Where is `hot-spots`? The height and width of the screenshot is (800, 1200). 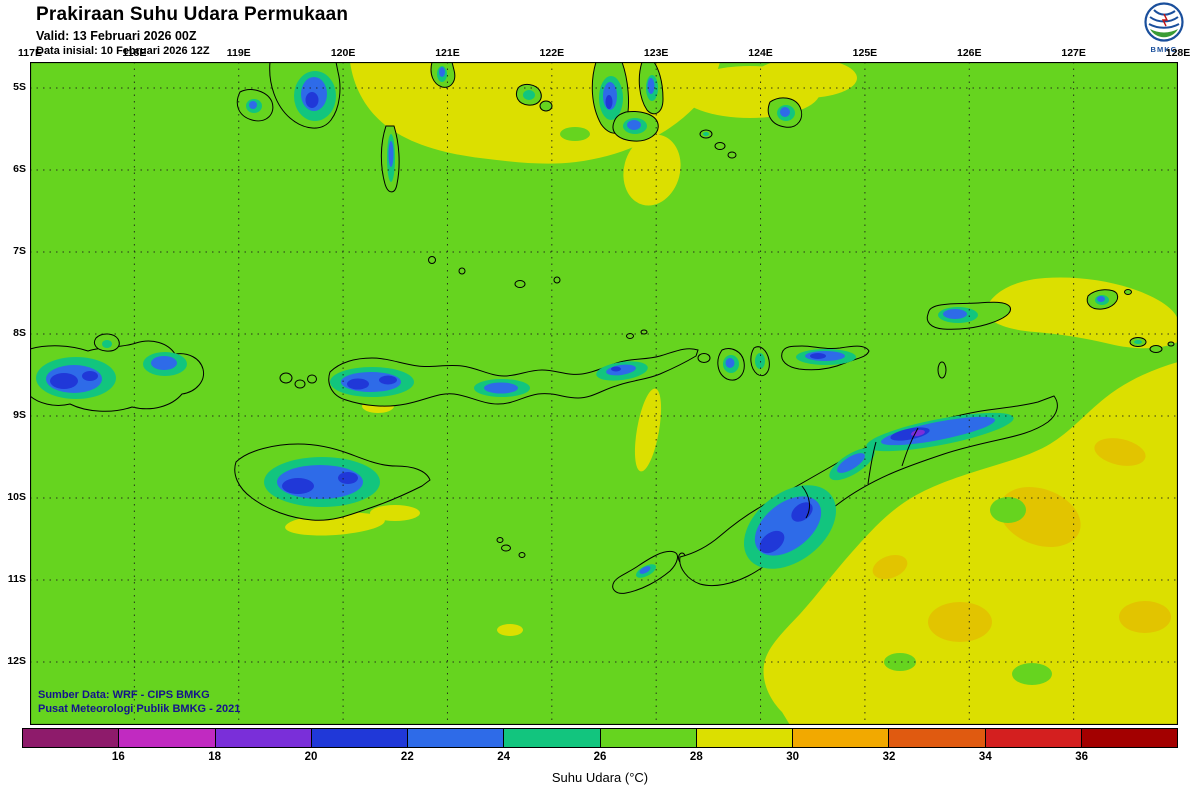 hot-spots is located at coordinates (1021, 561).